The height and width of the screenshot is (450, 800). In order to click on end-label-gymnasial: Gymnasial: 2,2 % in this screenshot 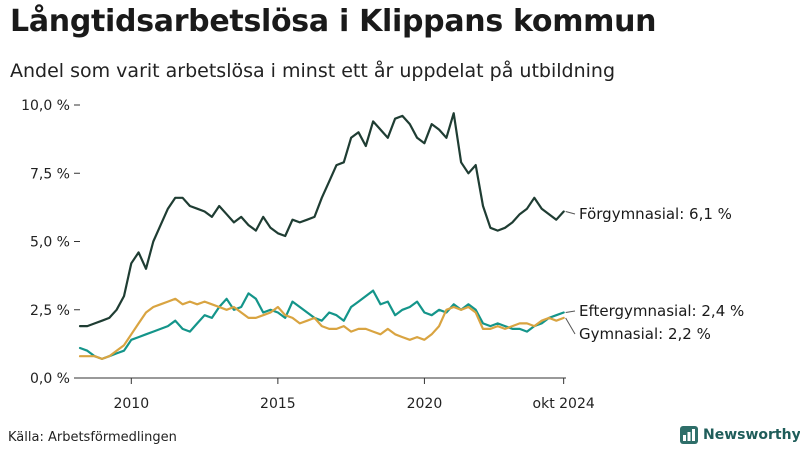, I will do `click(645, 334)`.